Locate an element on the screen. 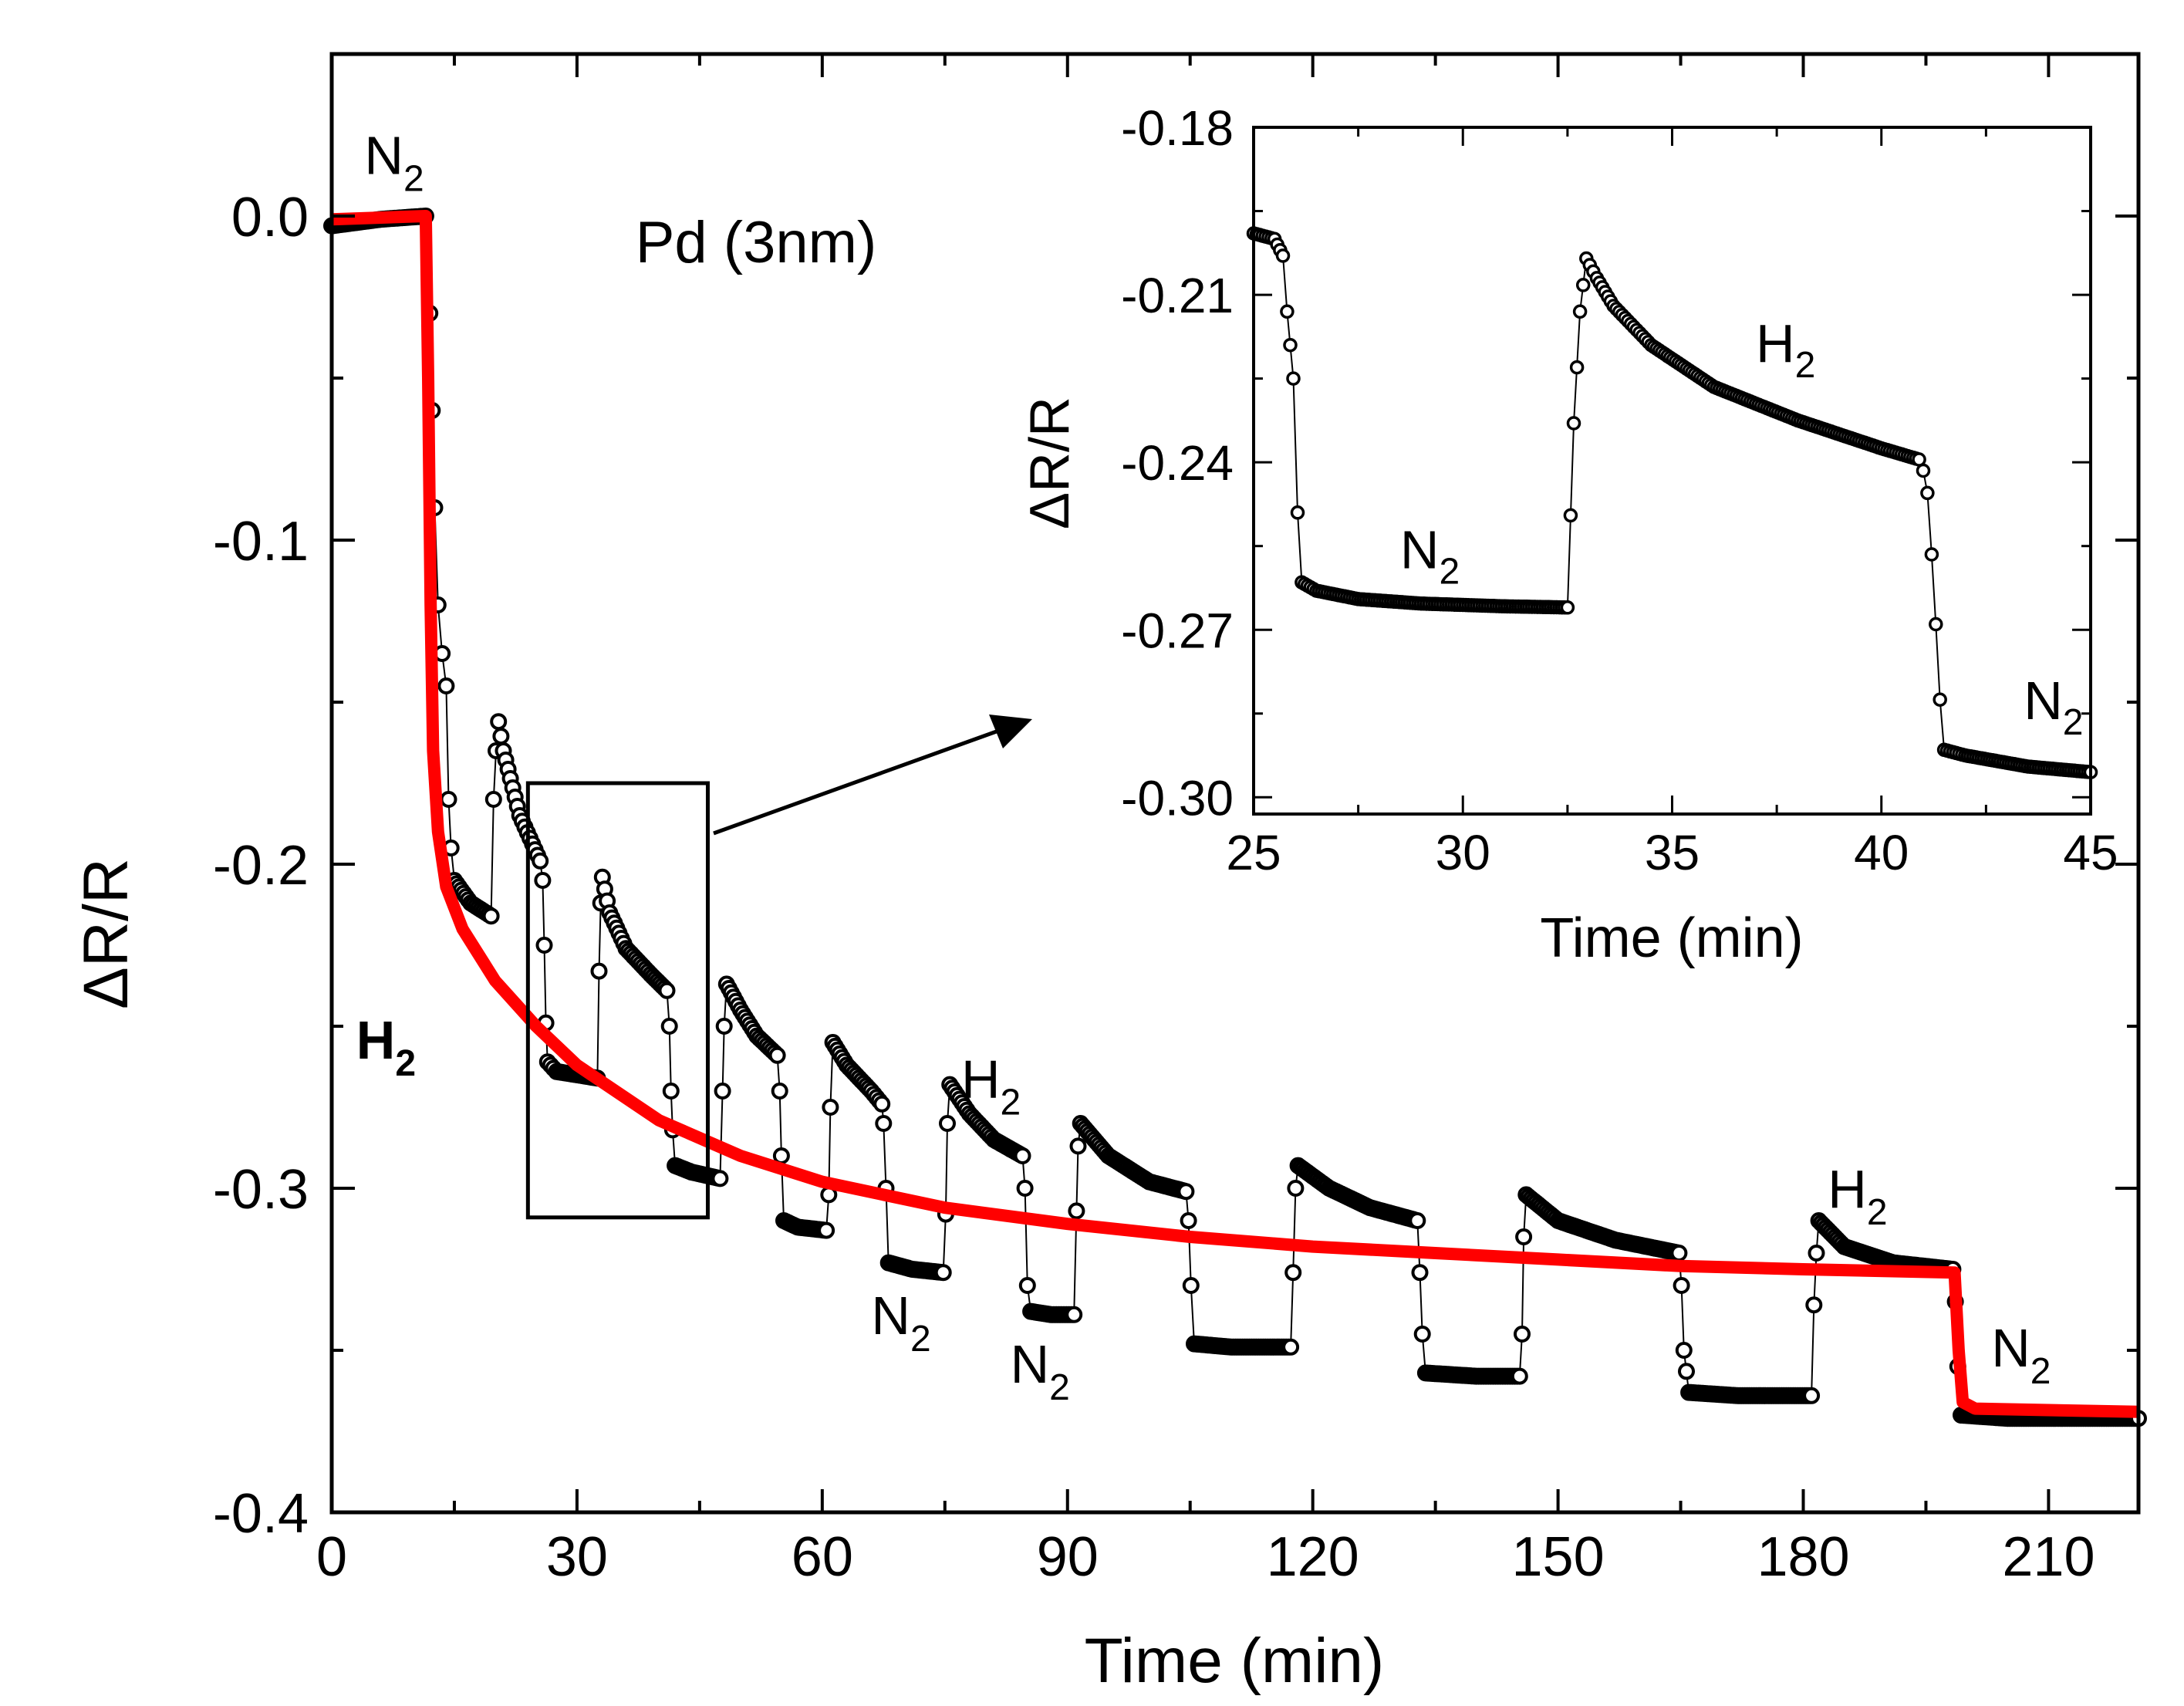 The height and width of the screenshot is (1706, 2184). inset-annotation-main: H is located at coordinates (1776, 343).